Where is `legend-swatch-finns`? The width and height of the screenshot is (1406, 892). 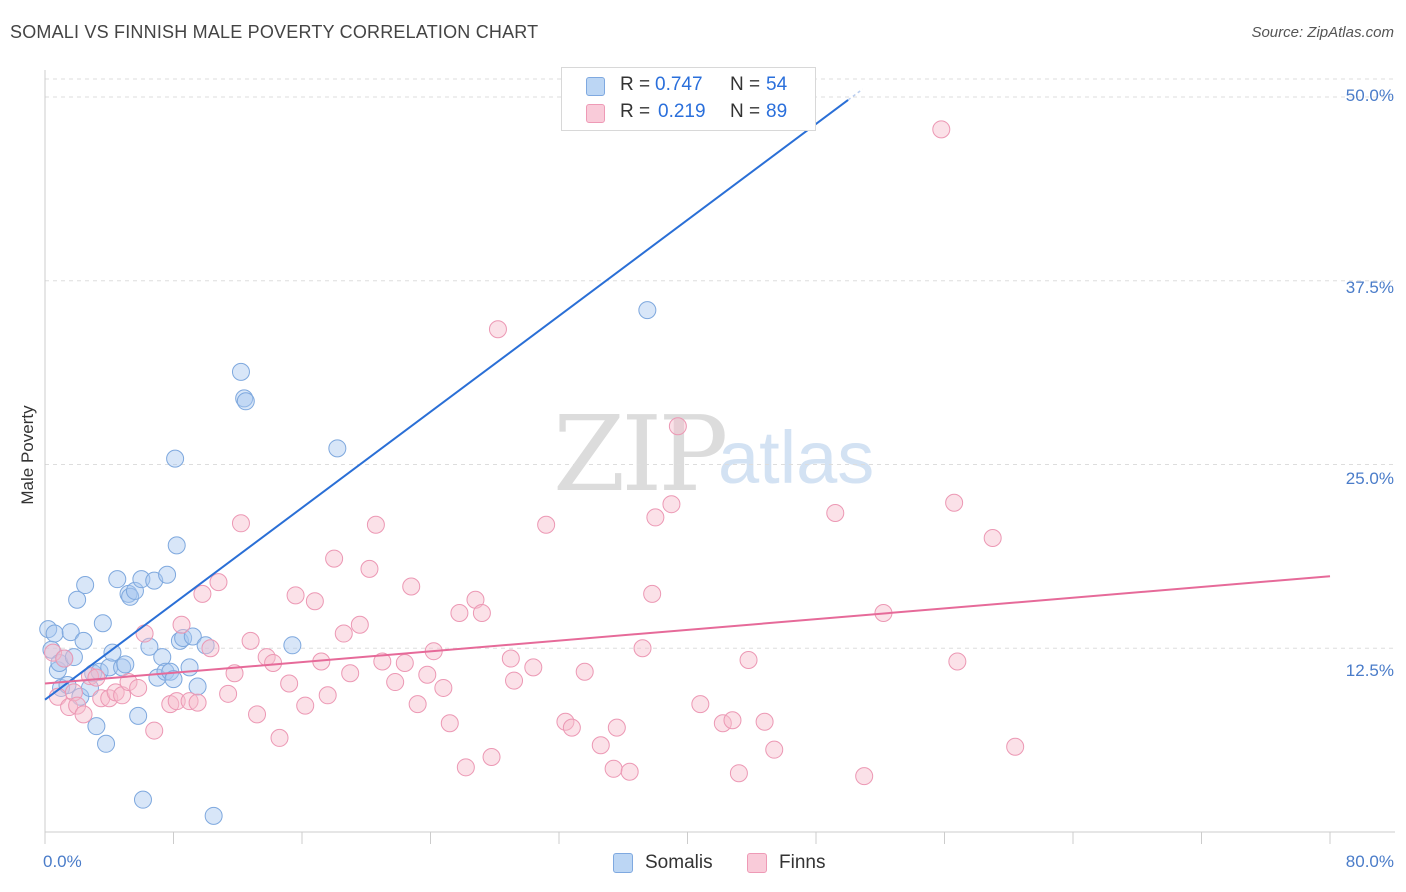 legend-swatch-finns is located at coordinates (757, 863).